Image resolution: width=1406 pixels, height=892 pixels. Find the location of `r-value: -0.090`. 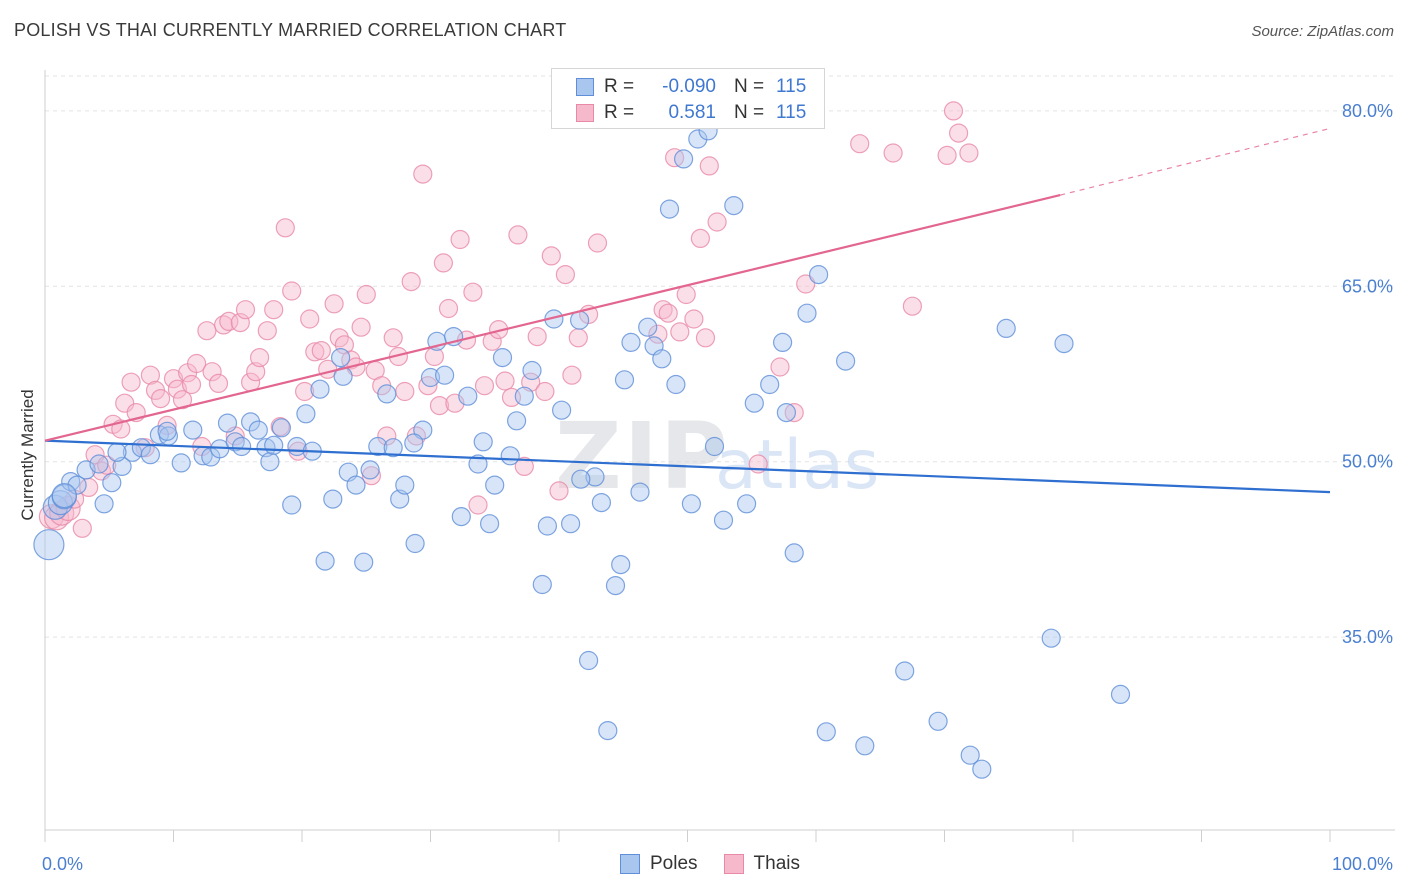

r-value: -0.090 is located at coordinates (689, 86).